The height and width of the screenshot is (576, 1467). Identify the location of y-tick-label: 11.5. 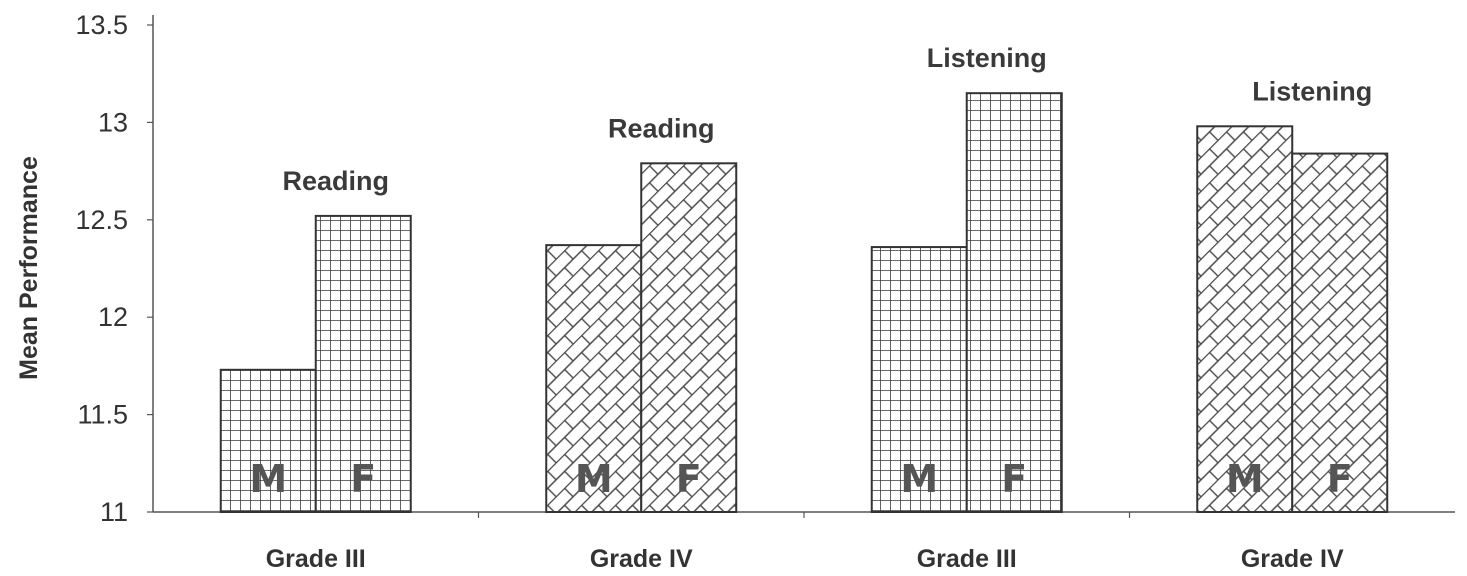
(102, 415).